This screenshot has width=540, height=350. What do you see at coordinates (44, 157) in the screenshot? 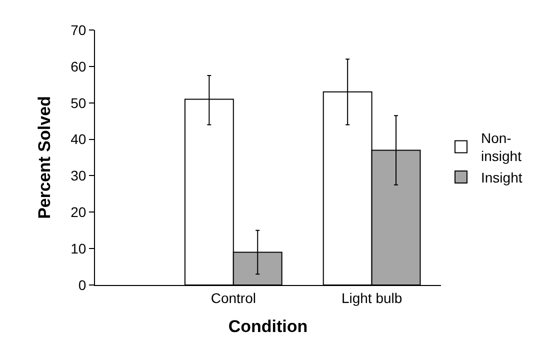
I see `y-axis-title: Percent Solved` at bounding box center [44, 157].